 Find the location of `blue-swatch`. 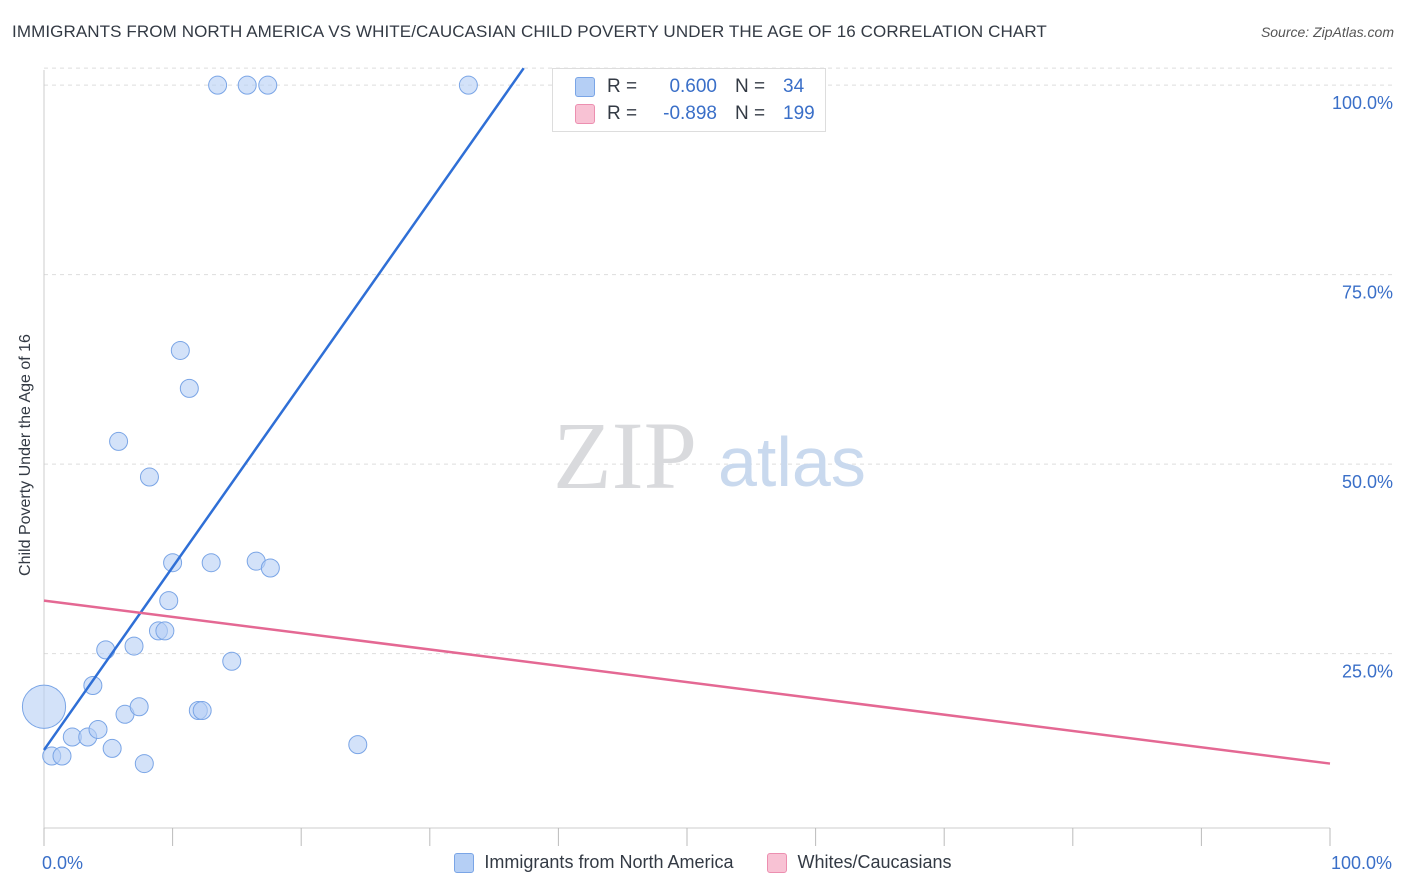

blue-swatch is located at coordinates (585, 87).